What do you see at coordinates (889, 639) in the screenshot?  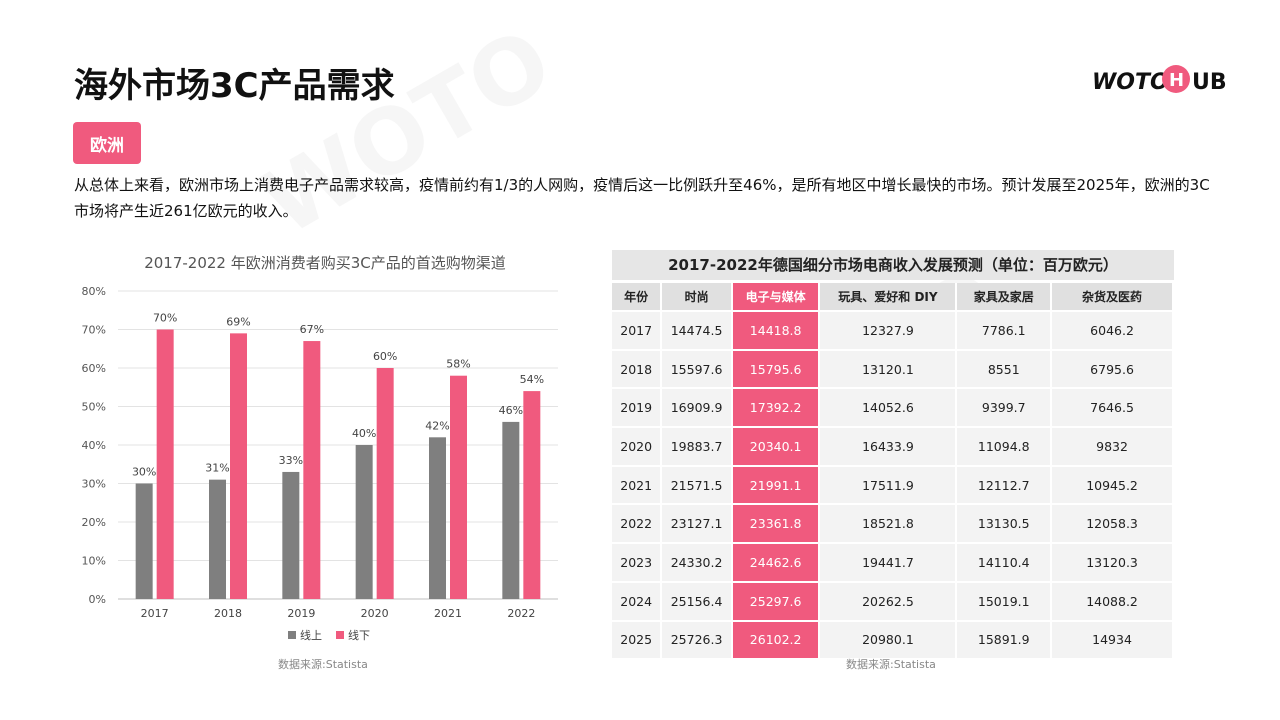 I see `table-cell: 20980.1` at bounding box center [889, 639].